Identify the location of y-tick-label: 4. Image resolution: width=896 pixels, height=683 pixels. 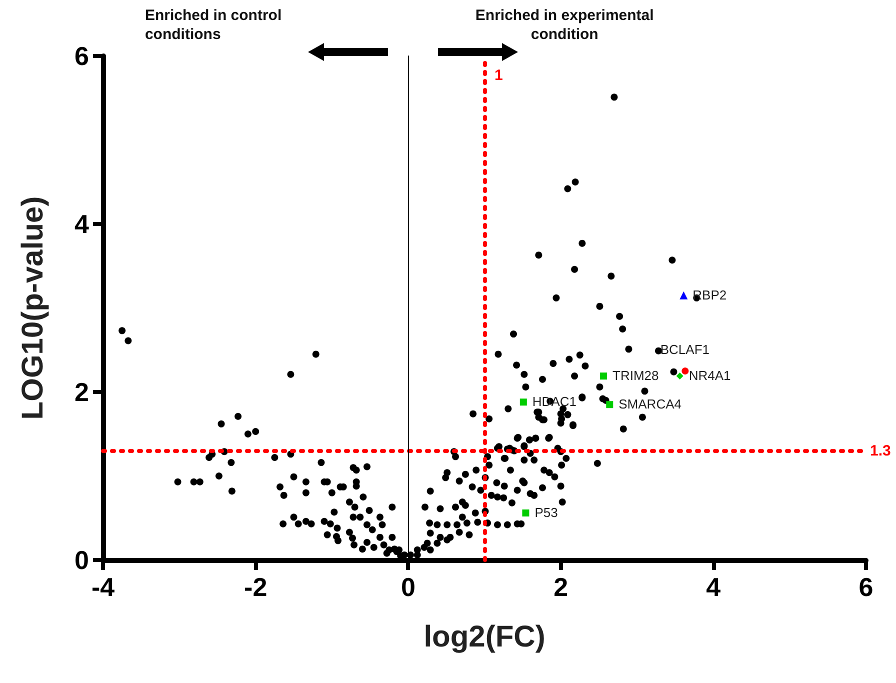
(82, 224).